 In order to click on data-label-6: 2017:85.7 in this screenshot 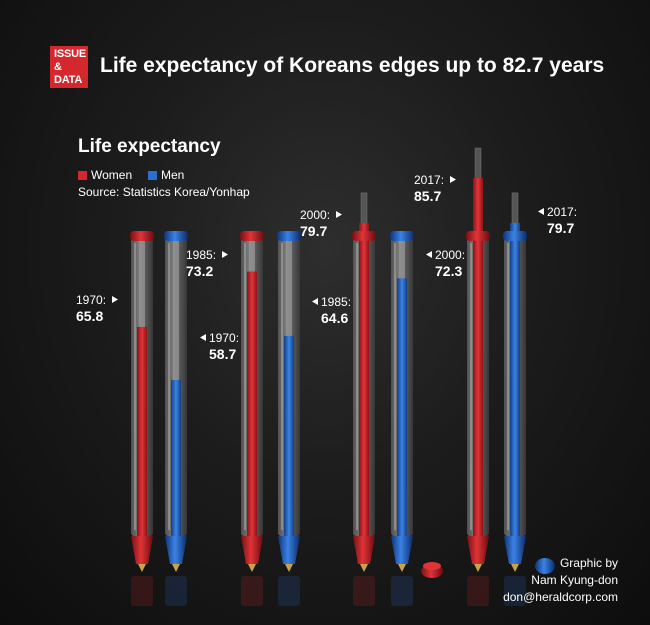, I will do `click(435, 188)`.